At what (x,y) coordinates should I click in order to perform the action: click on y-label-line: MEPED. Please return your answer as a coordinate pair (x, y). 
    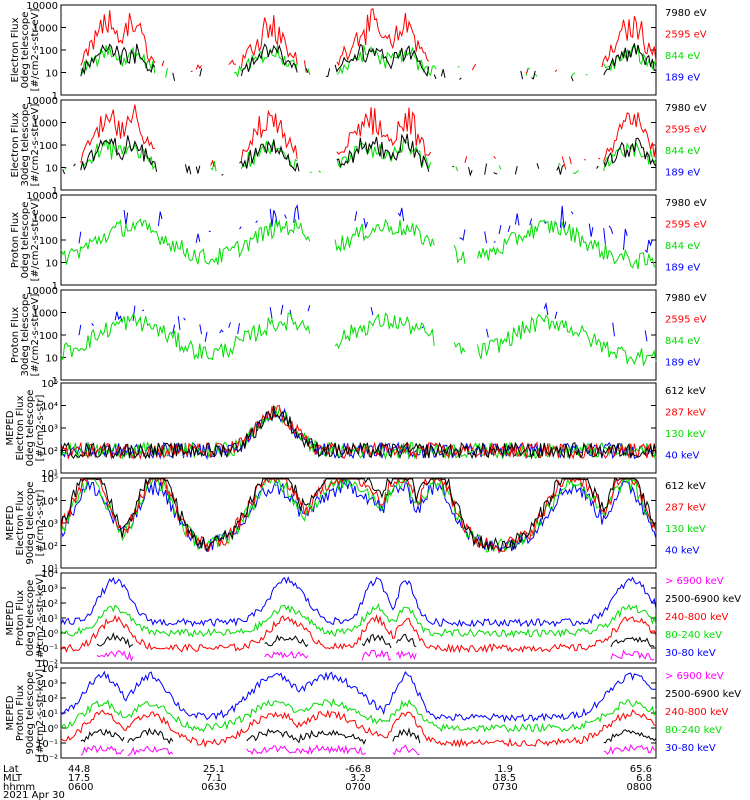
    Looking at the image, I should click on (10, 427).